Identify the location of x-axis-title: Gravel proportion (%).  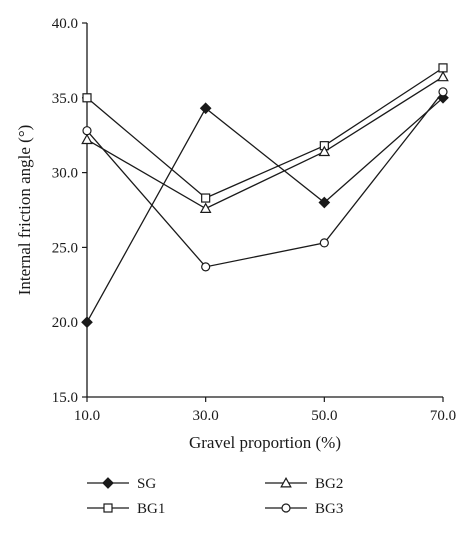
(265, 442).